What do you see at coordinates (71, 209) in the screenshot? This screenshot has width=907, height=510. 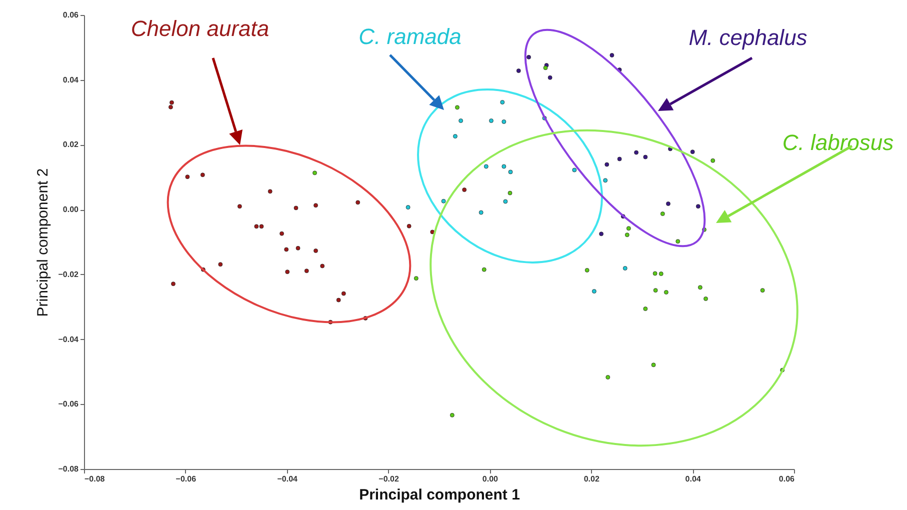 I see `y-tick-label: 0.00` at bounding box center [71, 209].